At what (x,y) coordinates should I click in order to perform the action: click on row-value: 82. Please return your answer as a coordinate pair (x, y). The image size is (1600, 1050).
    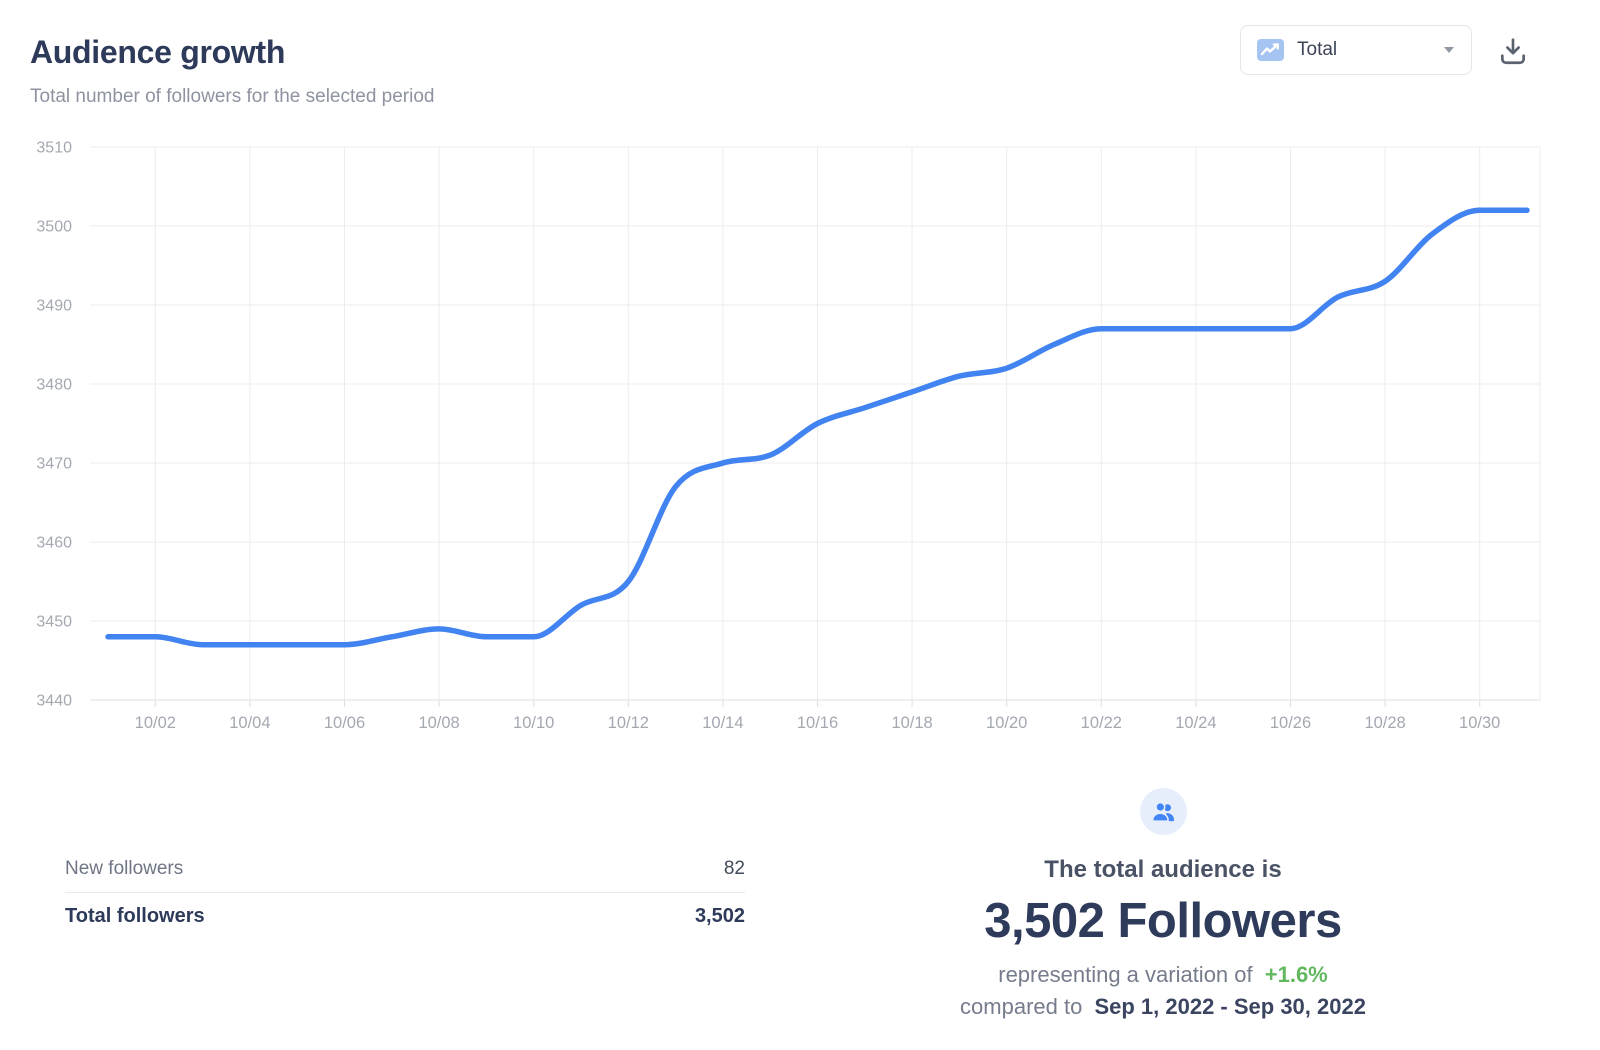
    Looking at the image, I should click on (734, 868).